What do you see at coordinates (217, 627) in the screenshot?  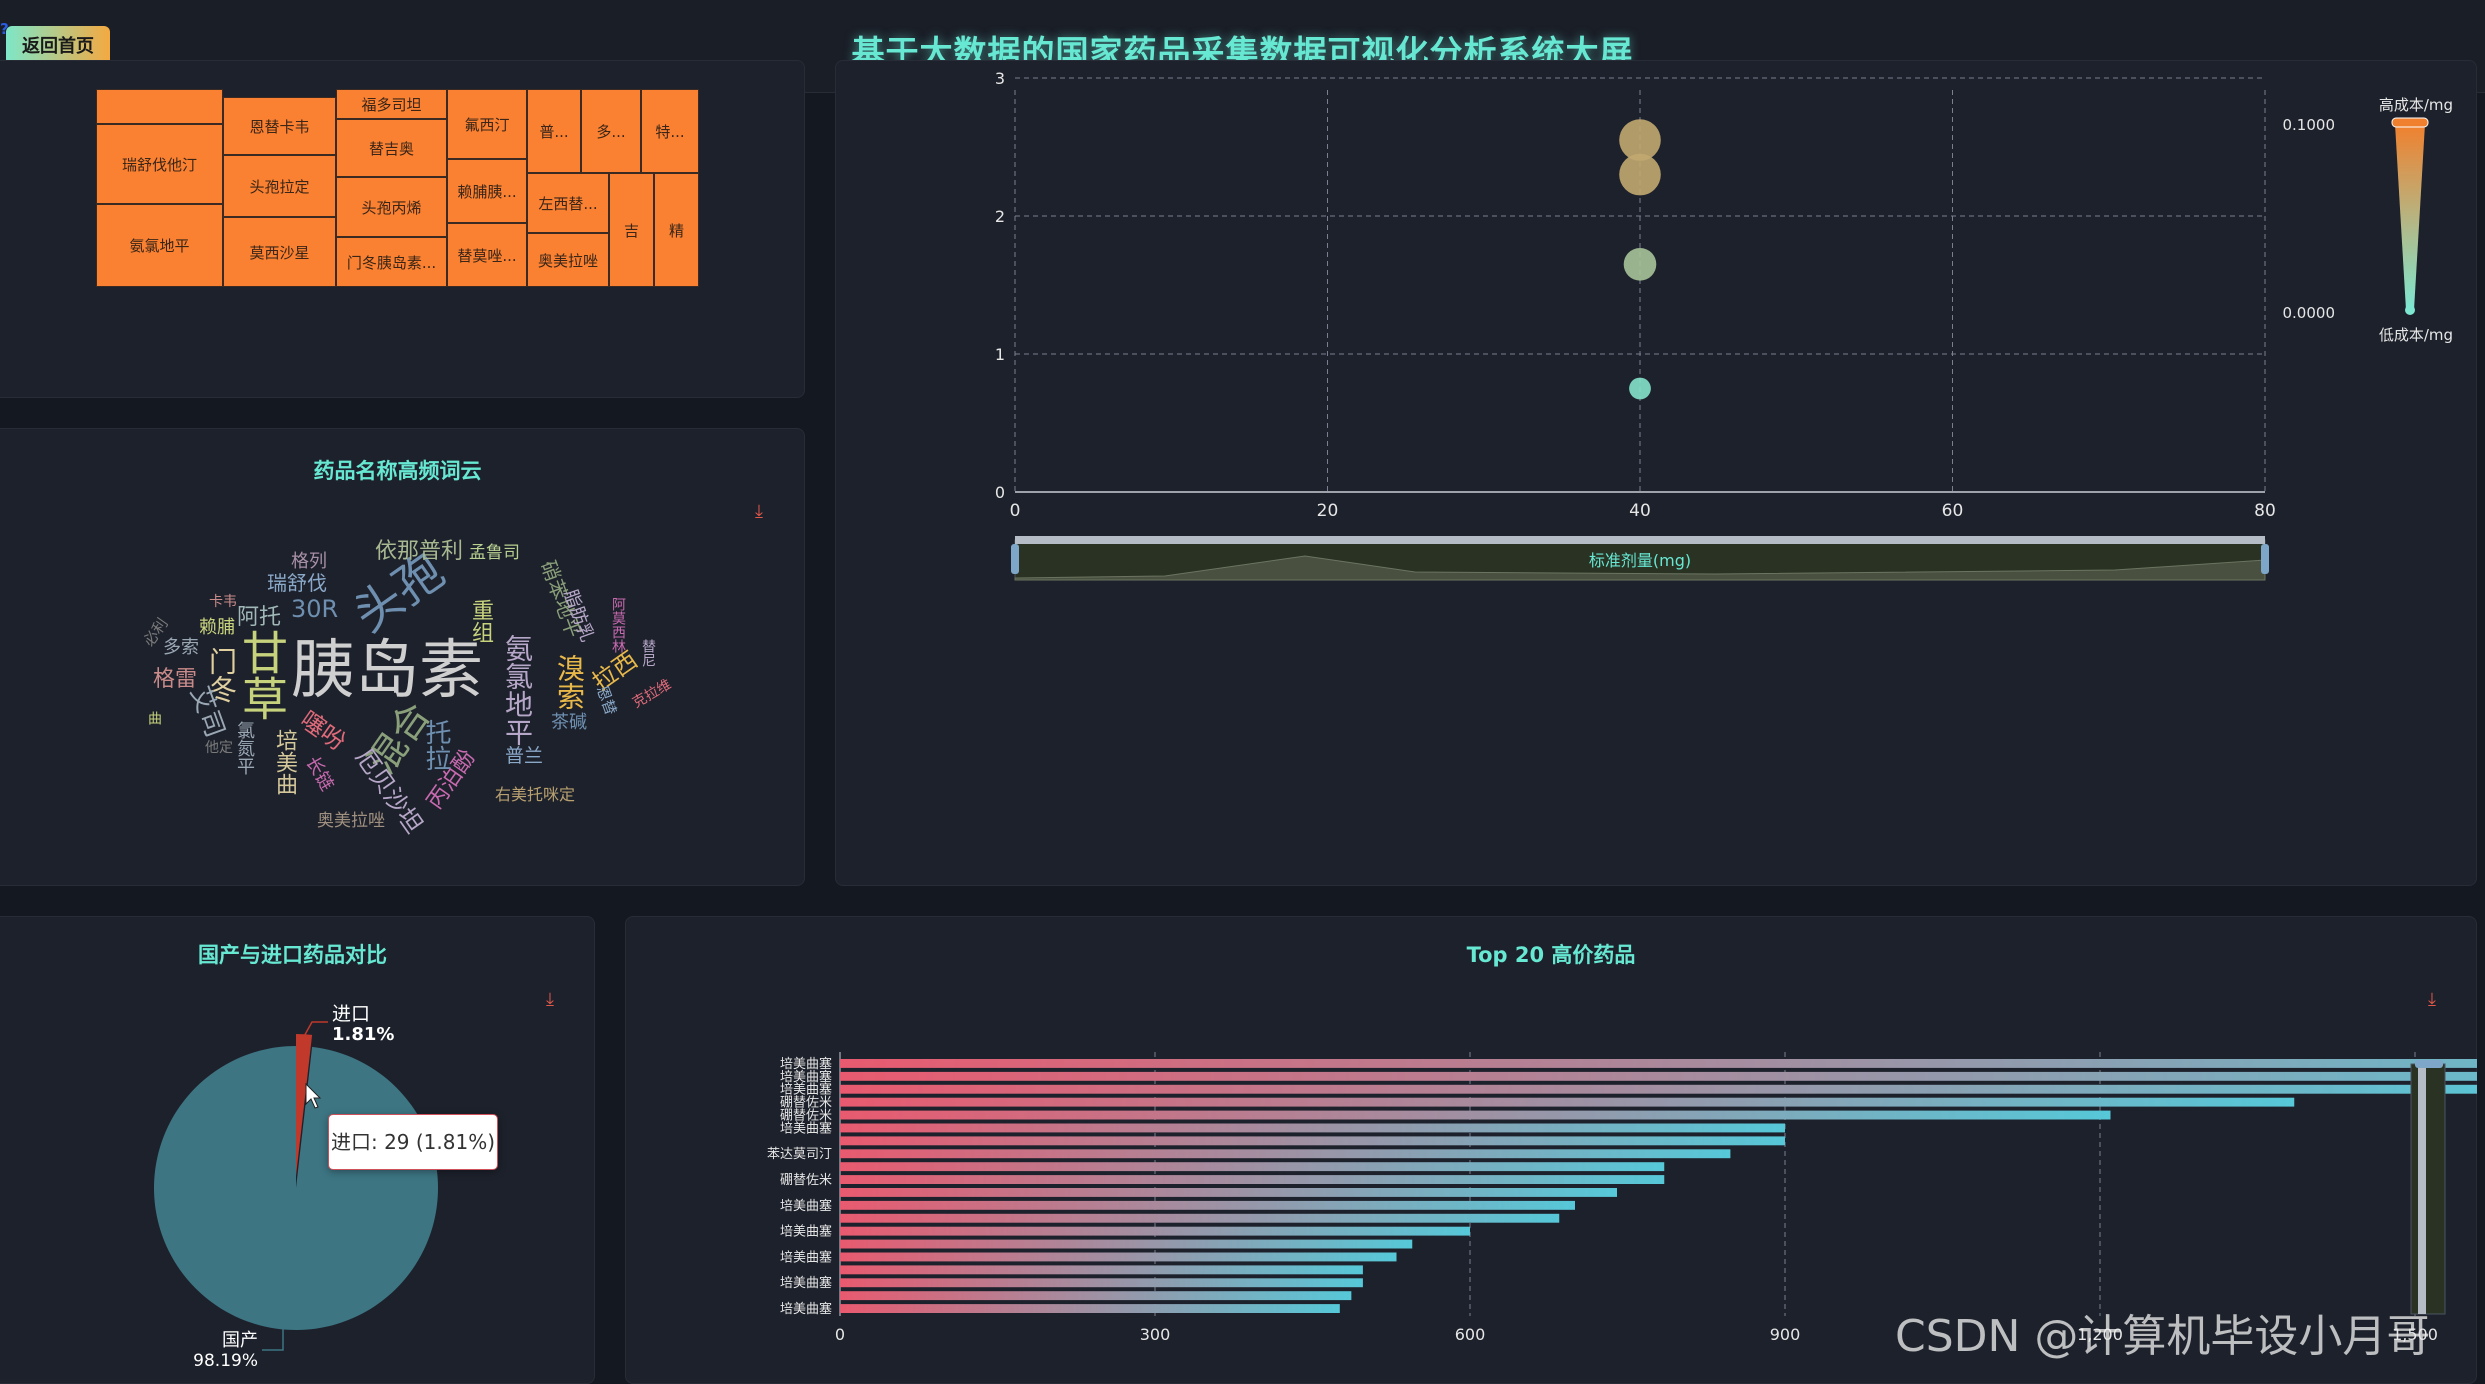 I see `word: 赖脯` at bounding box center [217, 627].